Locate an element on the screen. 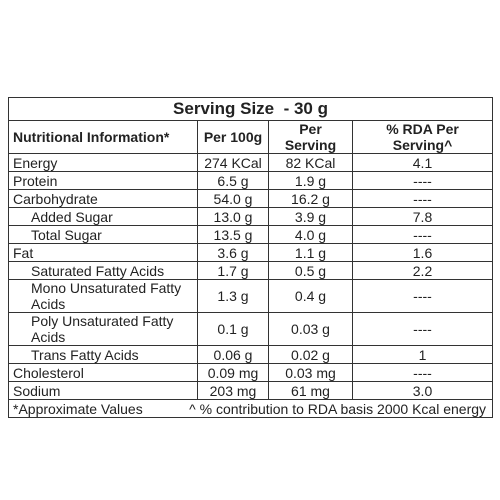  nutrient-value: 3.0 is located at coordinates (422, 390).